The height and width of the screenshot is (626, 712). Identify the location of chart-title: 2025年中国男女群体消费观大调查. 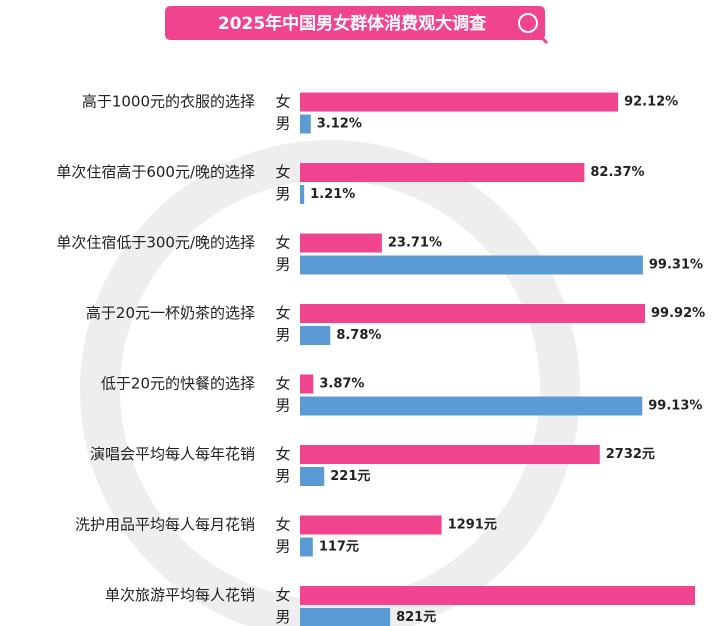
(352, 23).